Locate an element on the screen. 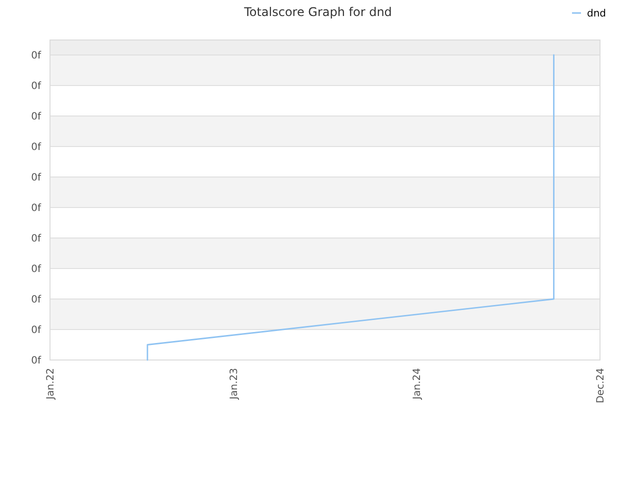  x-tick-label: Jan.24 is located at coordinates (418, 384).